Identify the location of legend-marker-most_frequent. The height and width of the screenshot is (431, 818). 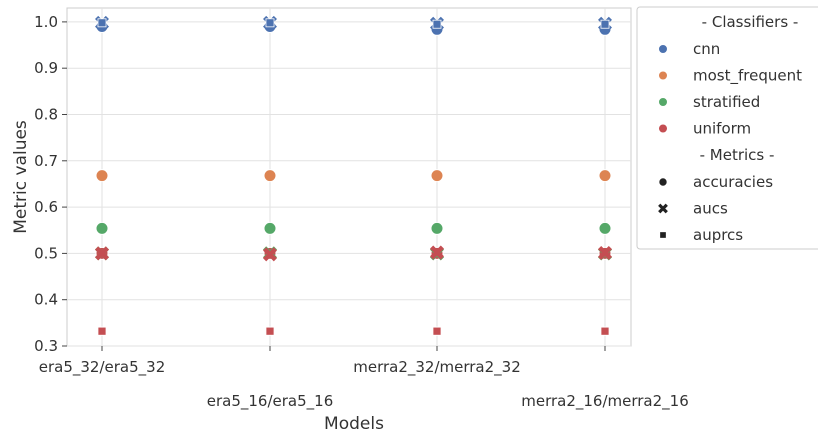
(663, 75).